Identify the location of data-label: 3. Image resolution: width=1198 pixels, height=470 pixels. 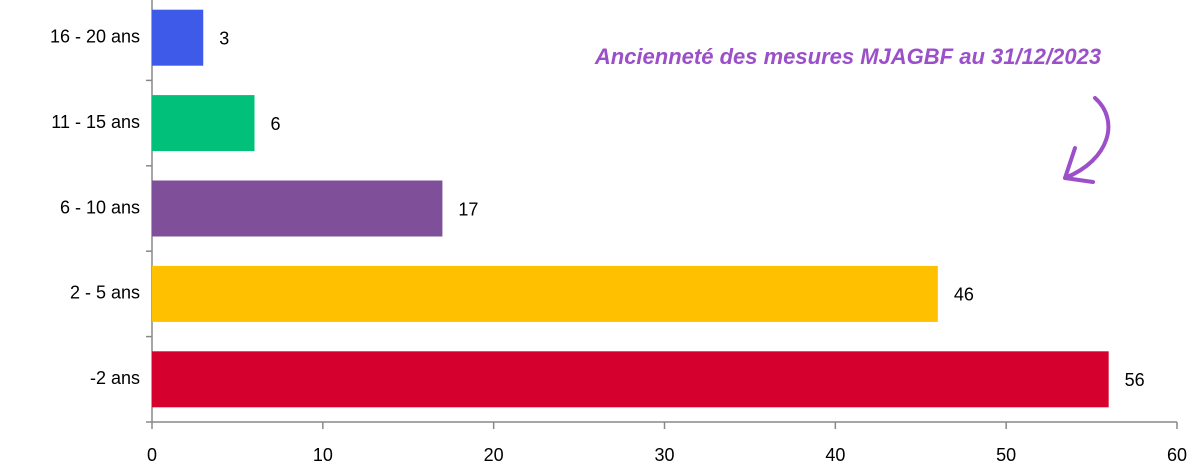
(224, 38).